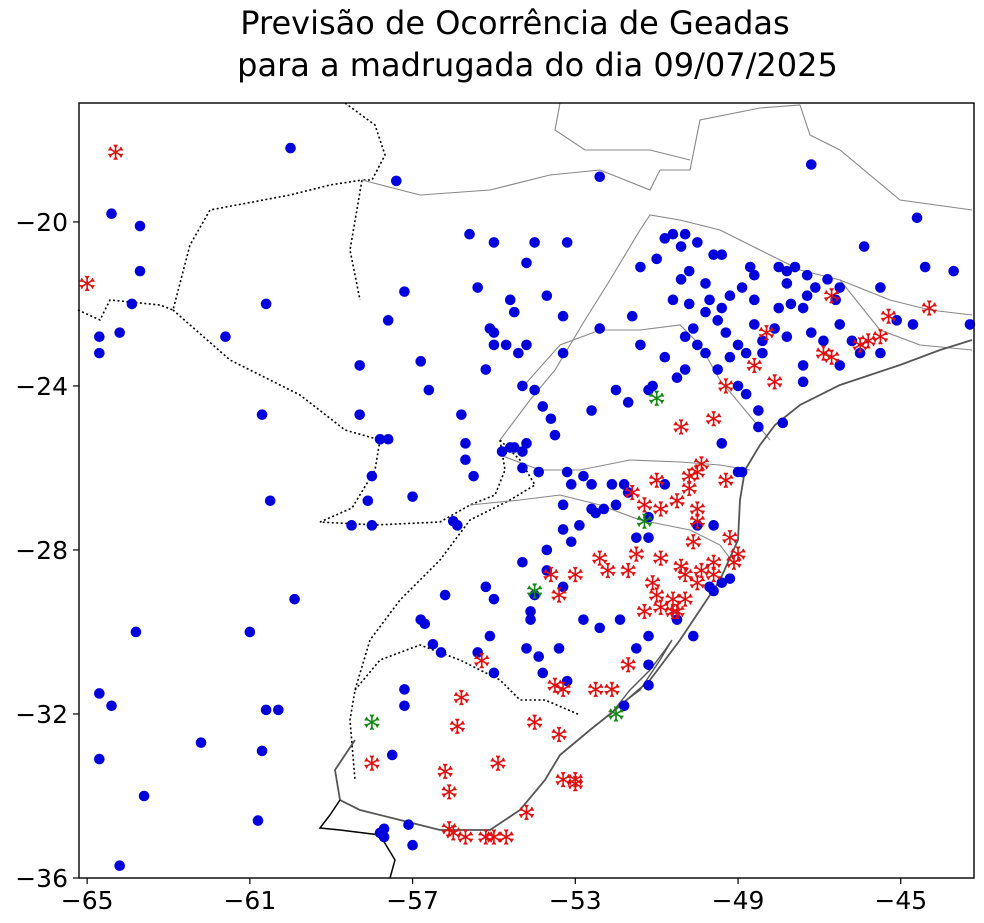 This screenshot has width=984, height=923. Describe the element at coordinates (365, 141) in the screenshot. I see `border-north-brazil-bolivia` at that location.